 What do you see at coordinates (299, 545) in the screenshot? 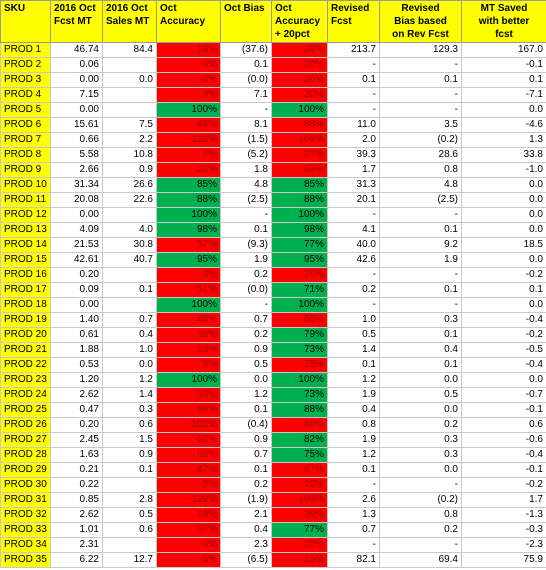
I see `accuracy-plus-20-cell: 20%` at bounding box center [299, 545].